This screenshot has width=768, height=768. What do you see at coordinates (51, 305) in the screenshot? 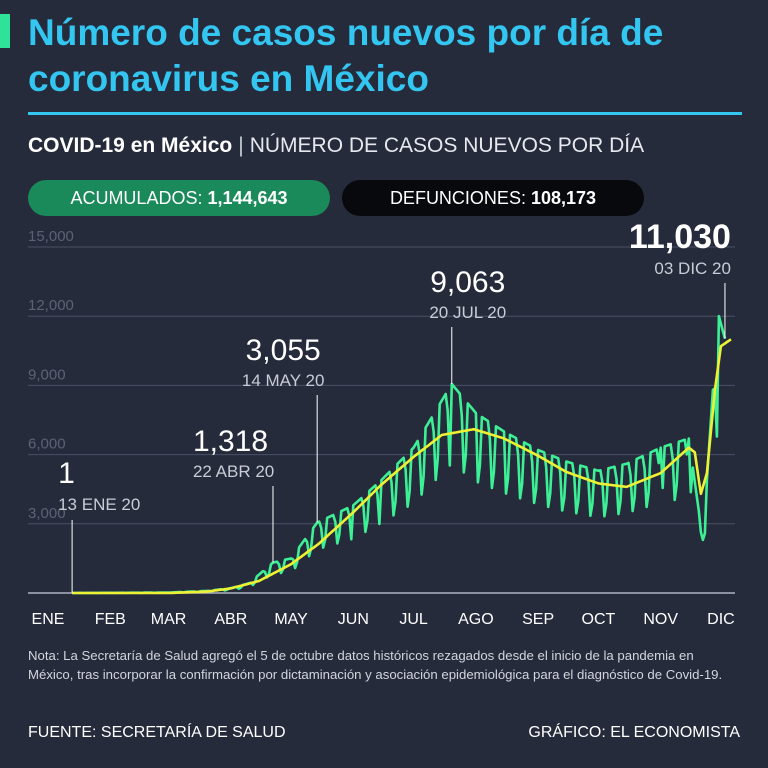
I see `y-tick-label: 12,000` at bounding box center [51, 305].